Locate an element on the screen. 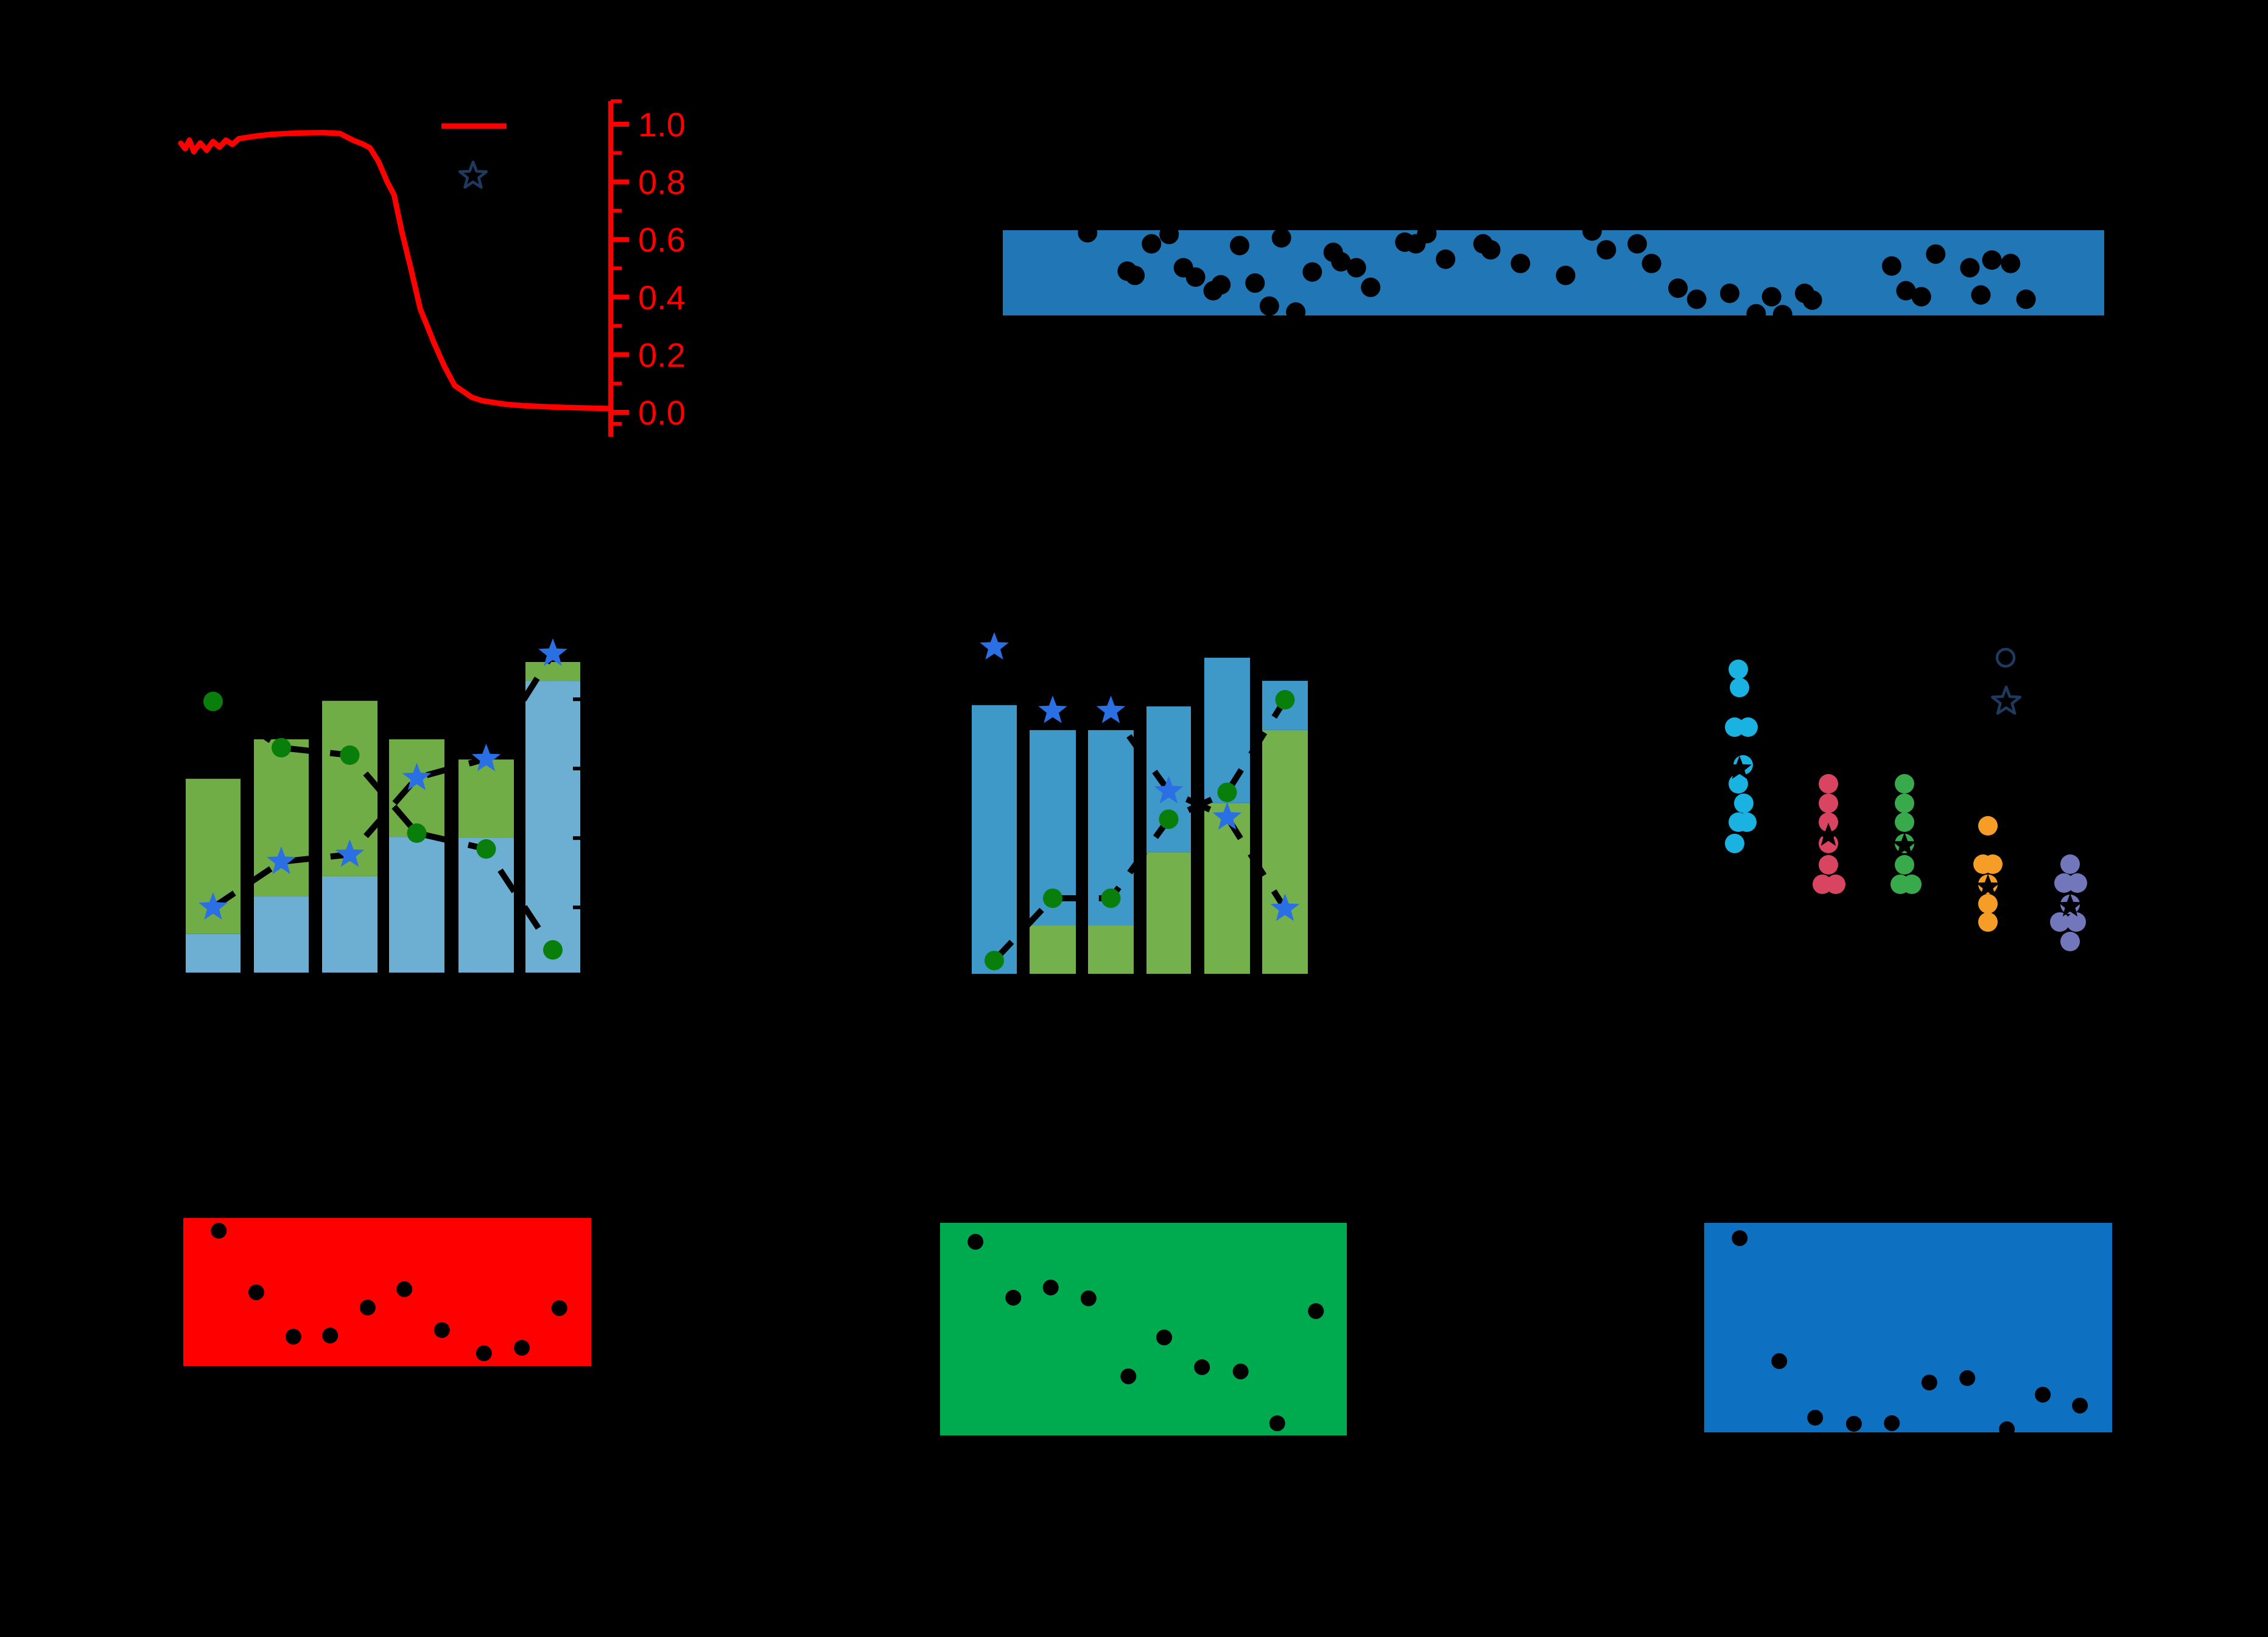 This screenshot has height=1637, width=2268. panel-stacked-bars-center is located at coordinates (1140, 803).